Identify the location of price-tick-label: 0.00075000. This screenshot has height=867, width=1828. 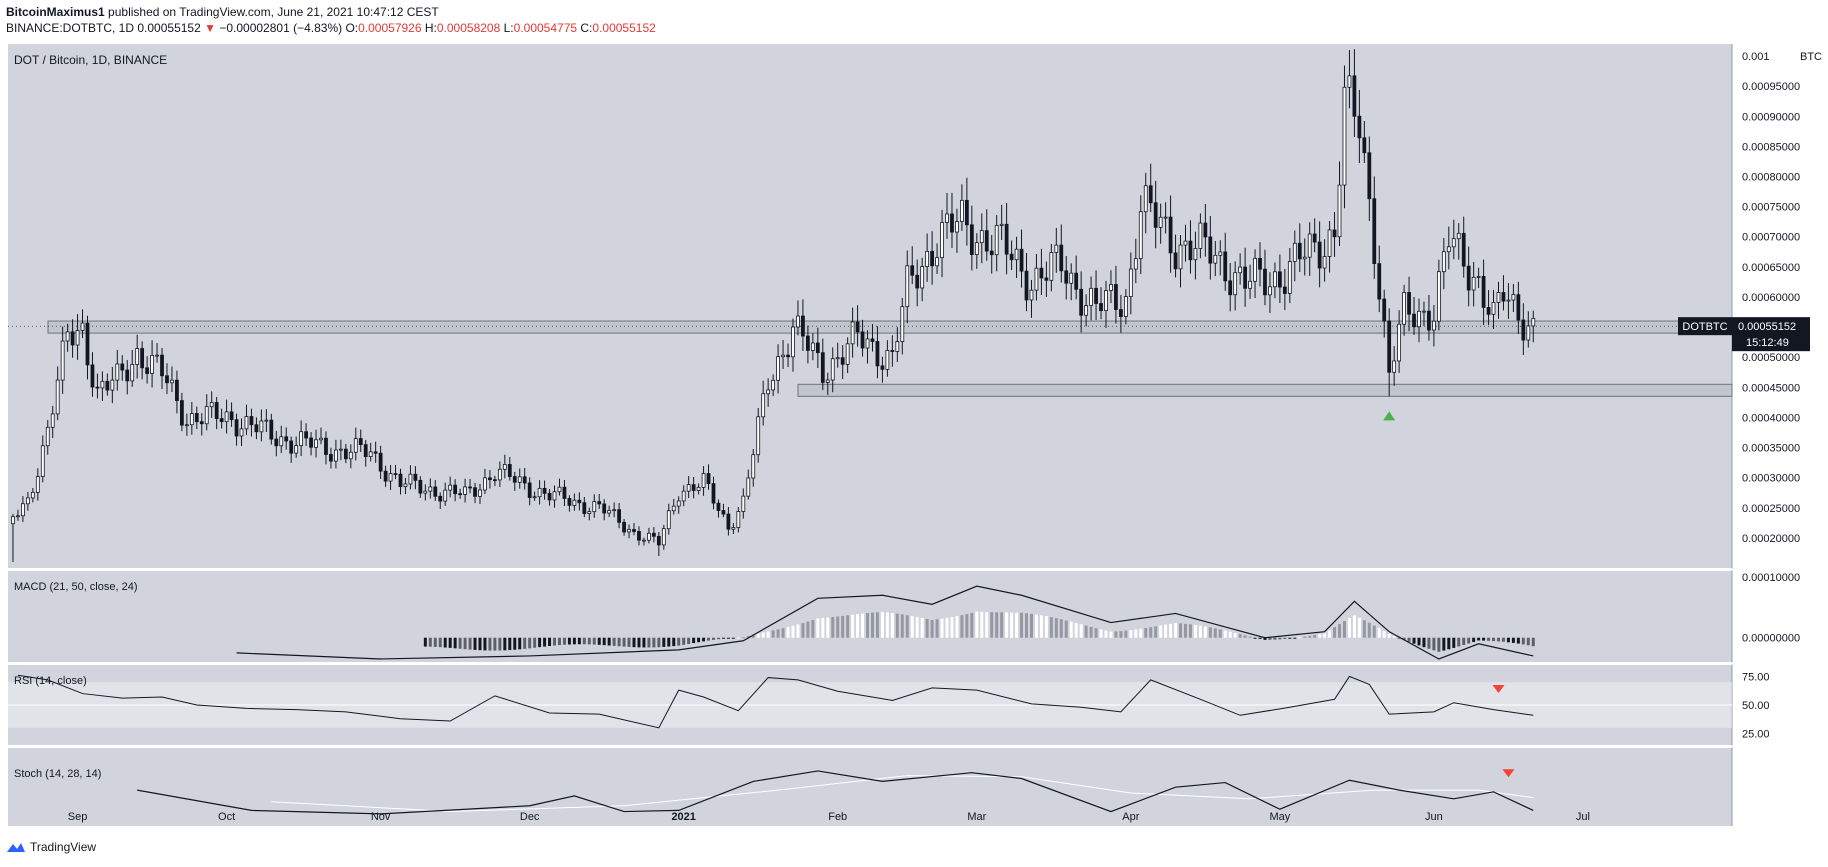
(1771, 208).